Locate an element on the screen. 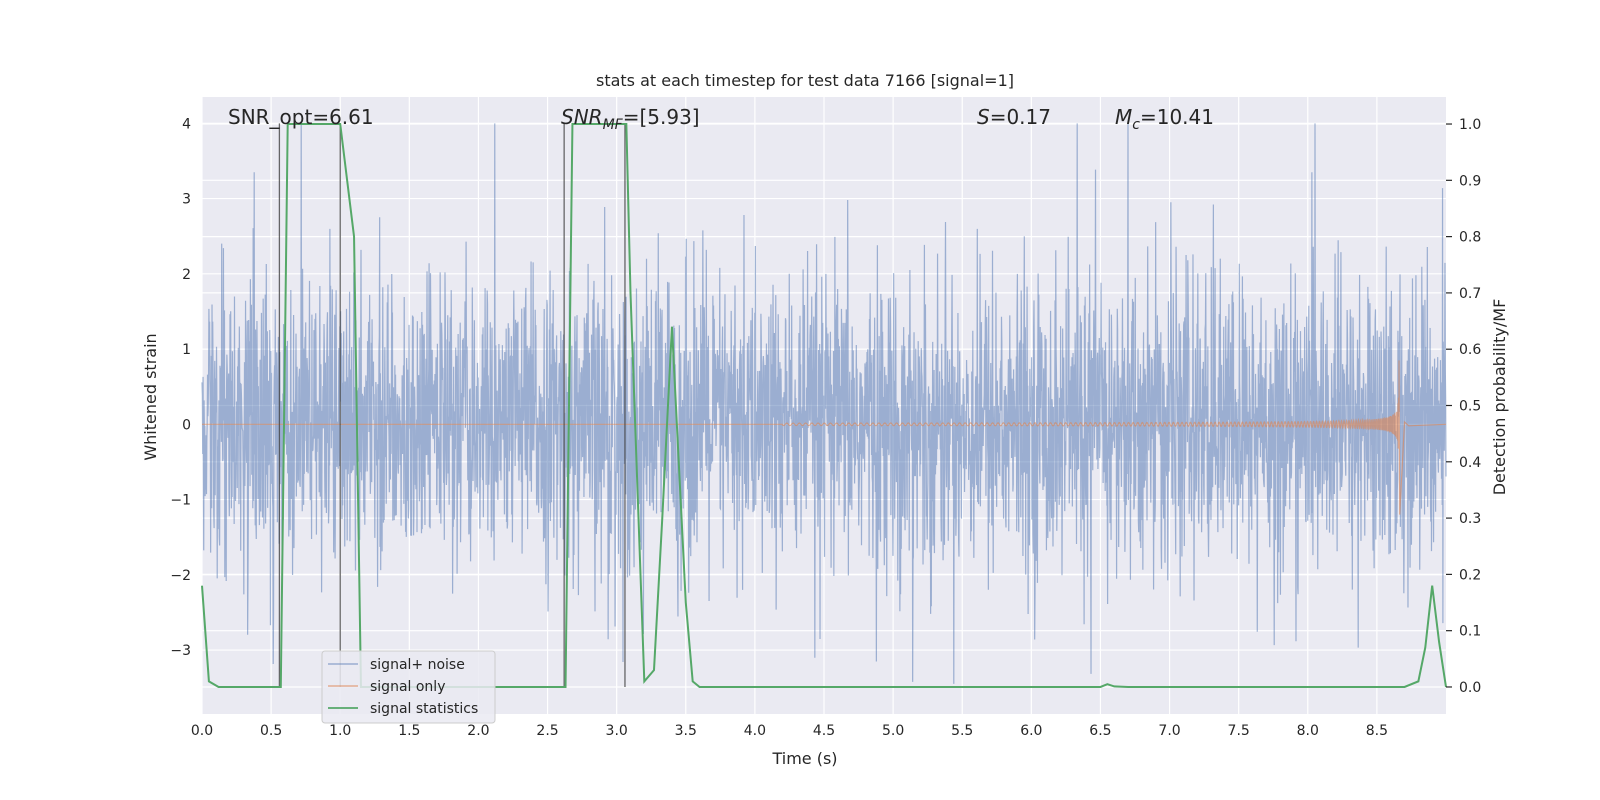  y2-tick-label: 0.1 is located at coordinates (1470, 632).